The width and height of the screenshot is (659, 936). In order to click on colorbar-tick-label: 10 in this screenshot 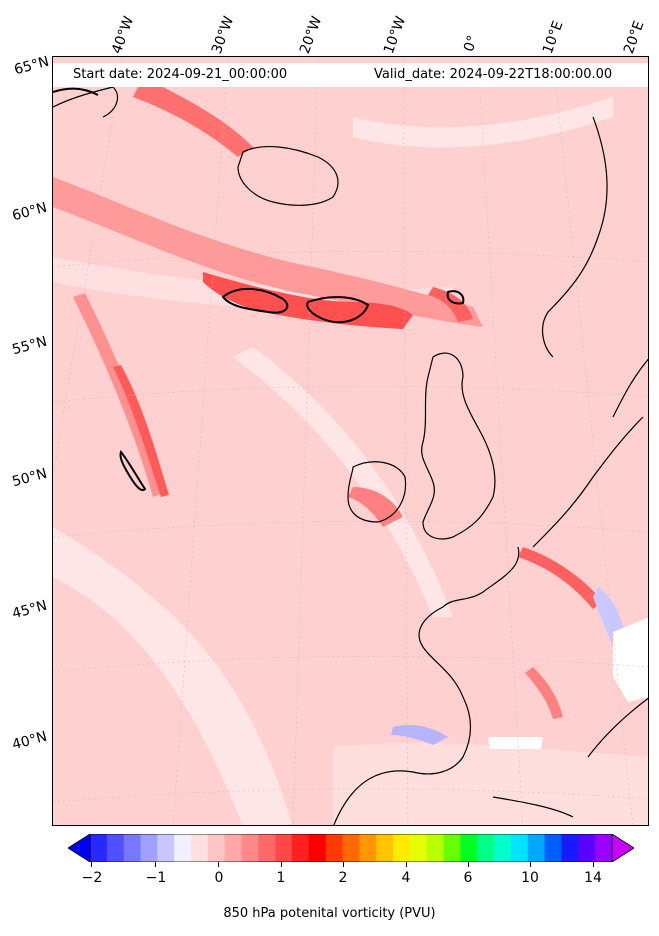, I will do `click(530, 878)`.